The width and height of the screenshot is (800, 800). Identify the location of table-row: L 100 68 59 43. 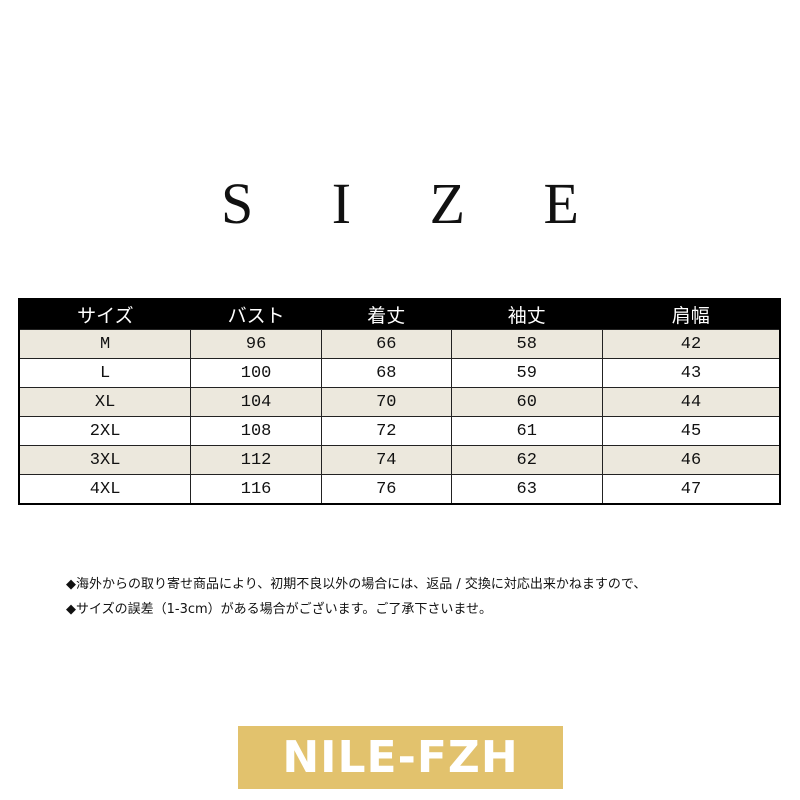
(399, 373).